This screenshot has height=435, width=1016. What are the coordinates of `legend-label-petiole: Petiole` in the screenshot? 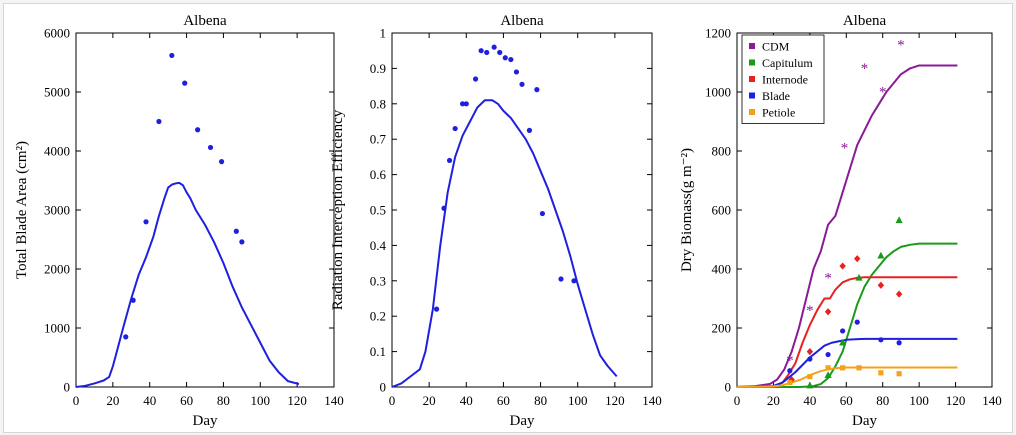 It's located at (778, 113).